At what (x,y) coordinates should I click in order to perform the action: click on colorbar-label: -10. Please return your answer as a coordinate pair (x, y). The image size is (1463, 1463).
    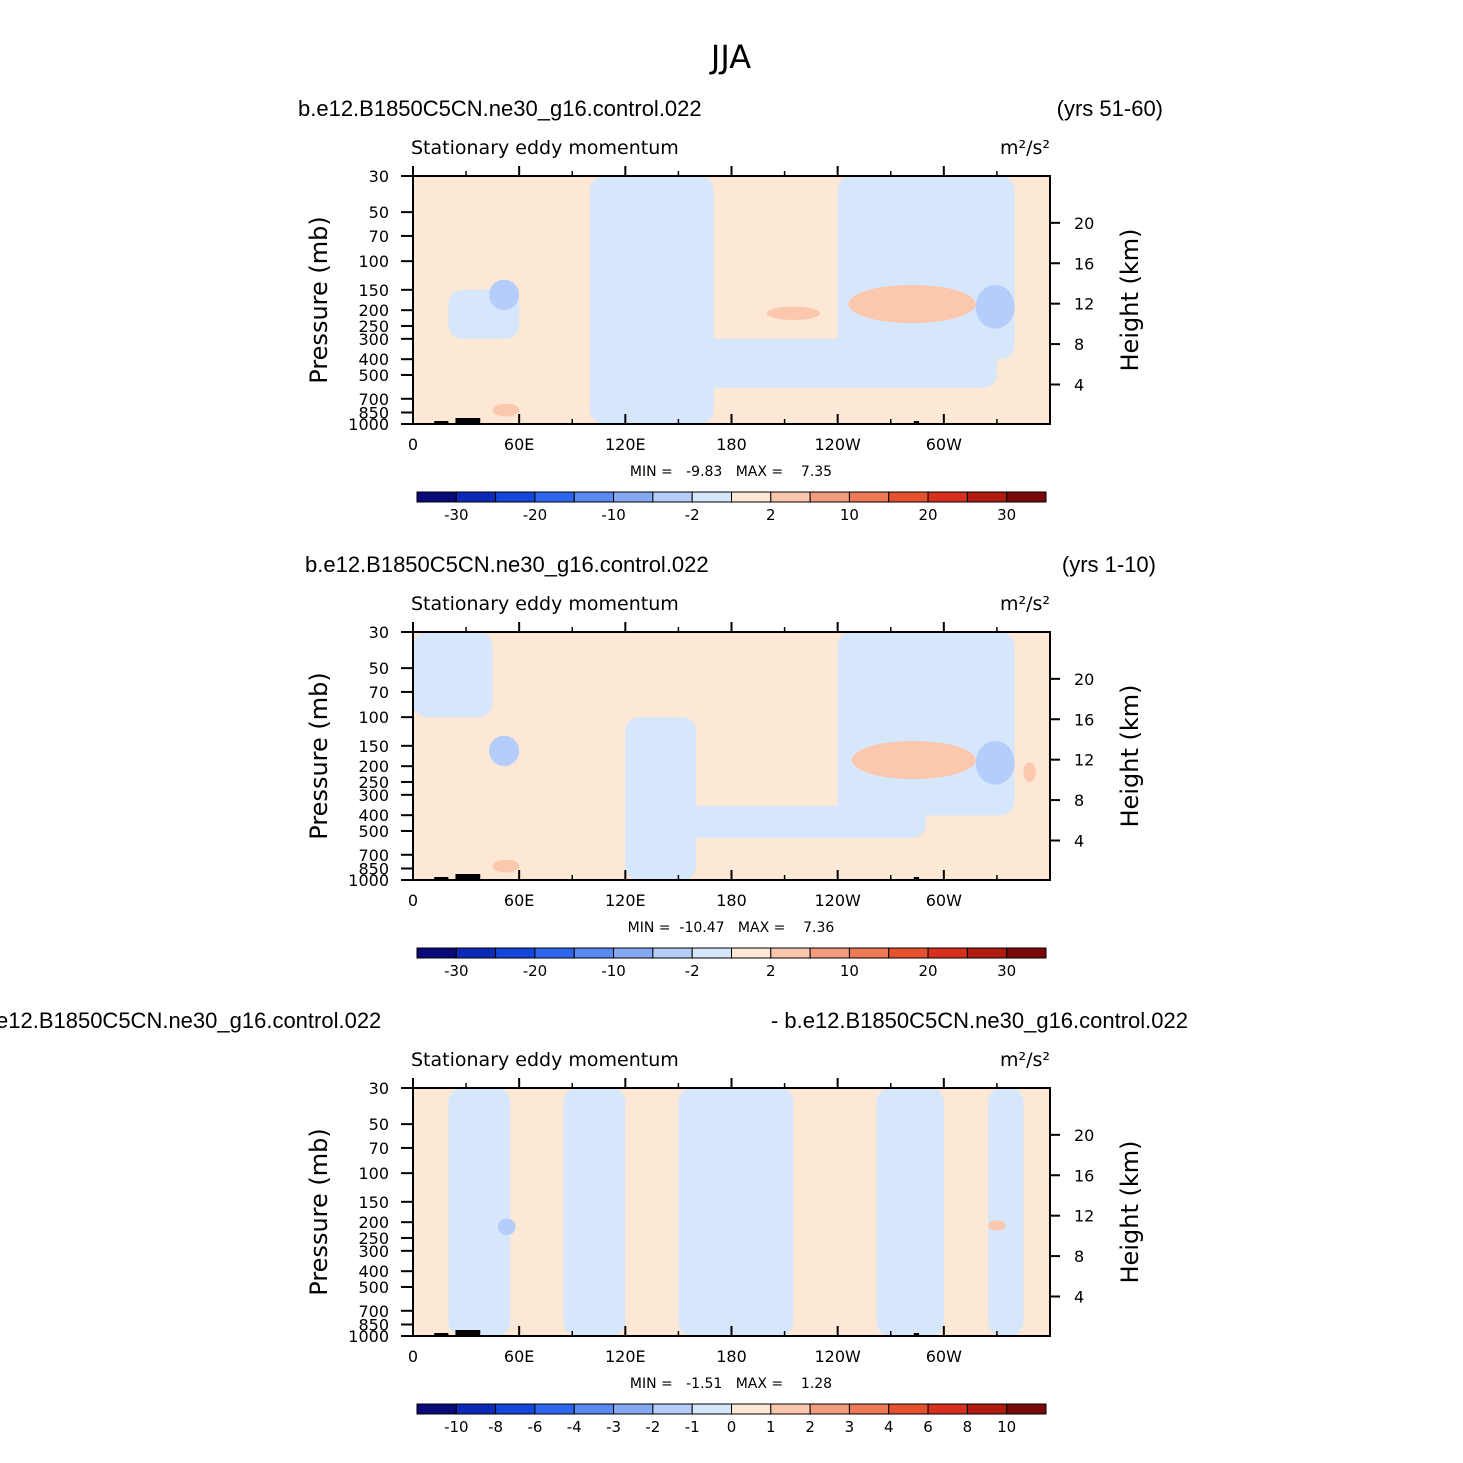
    Looking at the image, I should click on (613, 971).